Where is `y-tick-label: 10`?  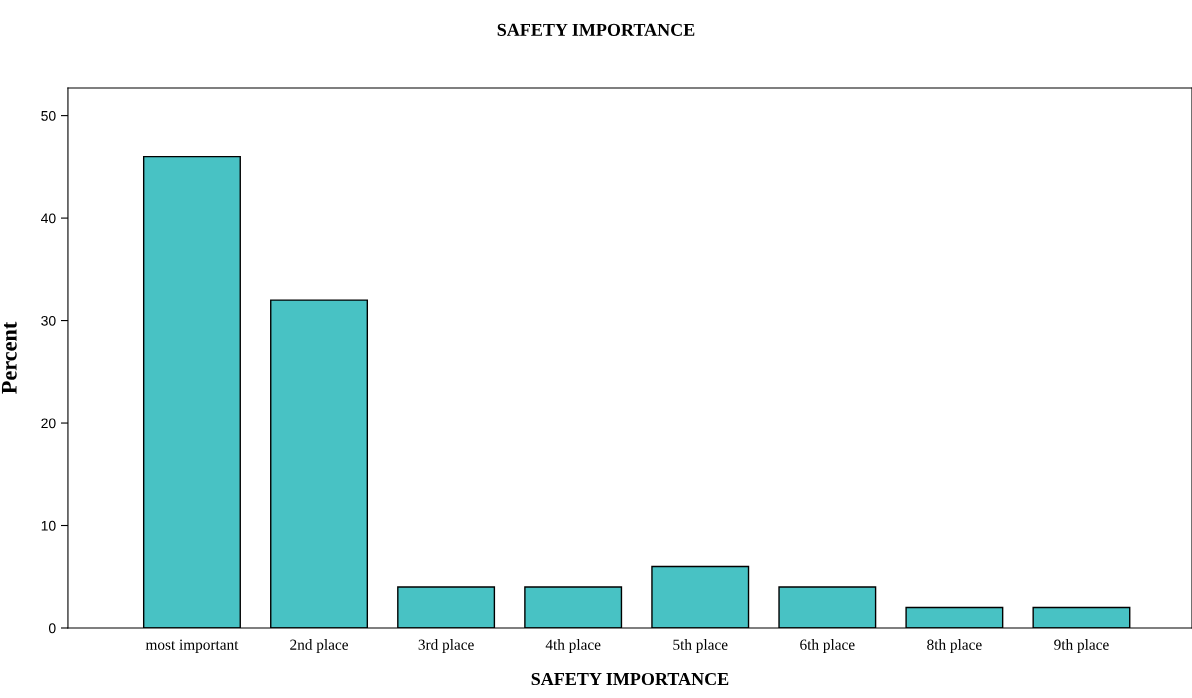
y-tick-label: 10 is located at coordinates (48, 525).